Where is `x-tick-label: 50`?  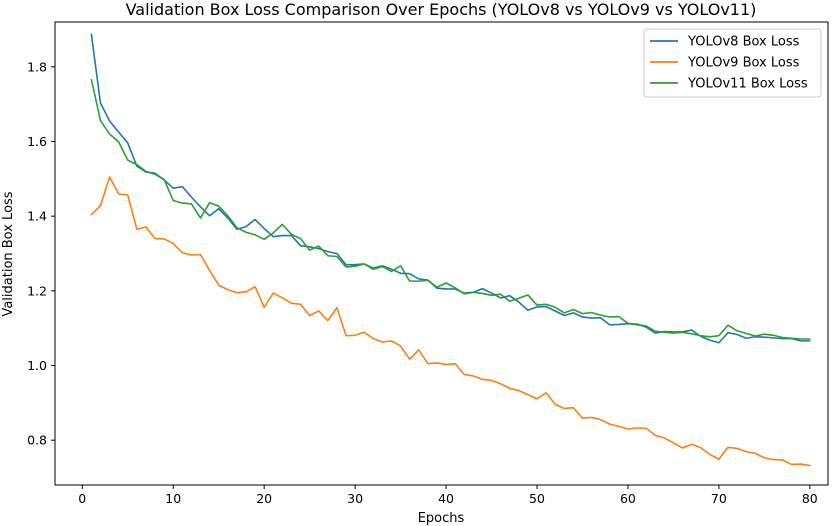 x-tick-label: 50 is located at coordinates (537, 498).